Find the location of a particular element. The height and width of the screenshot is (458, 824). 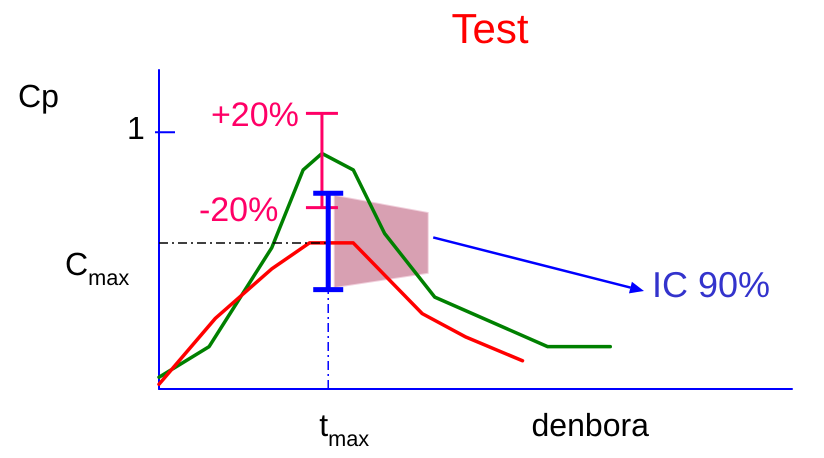

text: t$_{max}$ is located at coordinates (344, 428).